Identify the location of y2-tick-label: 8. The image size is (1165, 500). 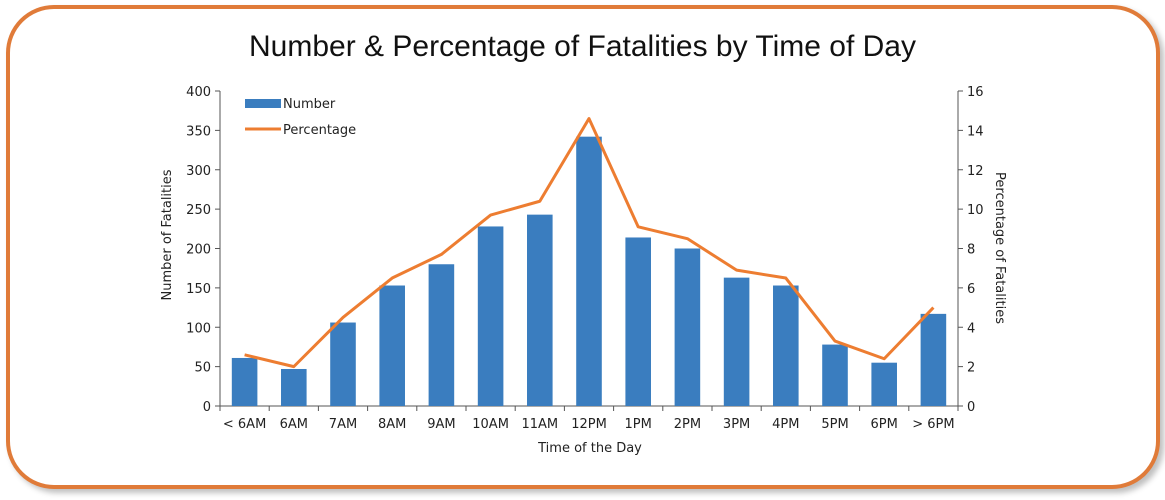
(971, 250).